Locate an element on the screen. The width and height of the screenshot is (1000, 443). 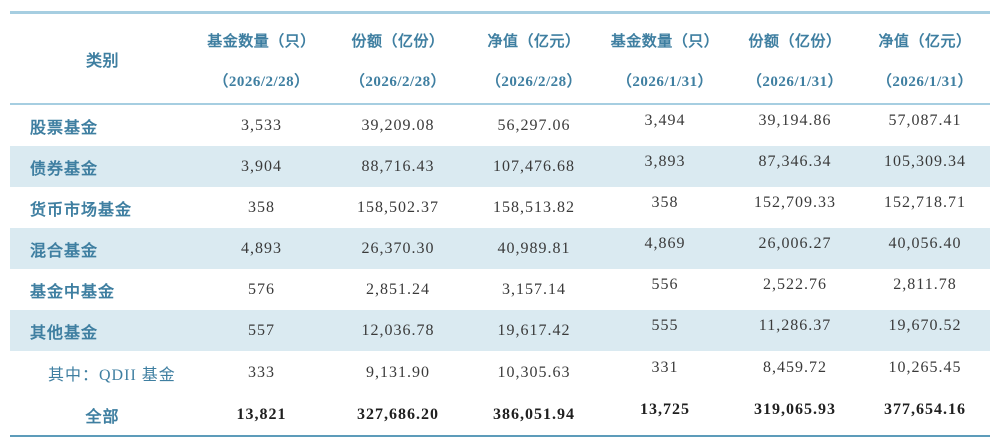
category-cell: 混合基金 is located at coordinates (64, 251).